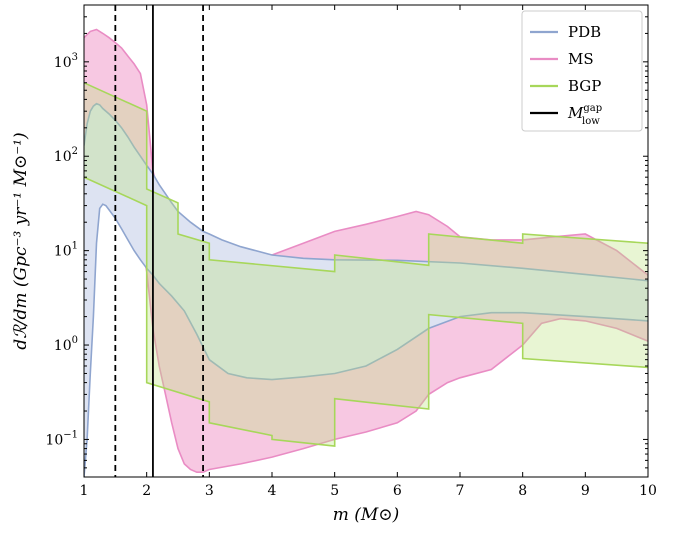  I want to click on x-tick-label: 2, so click(146, 491).